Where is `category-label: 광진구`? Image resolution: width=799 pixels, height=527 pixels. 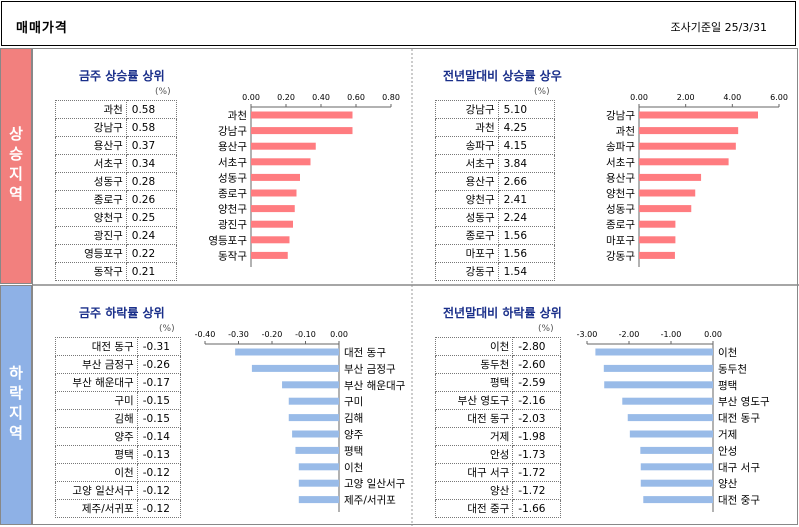 category-label: 광진구 is located at coordinates (232, 225).